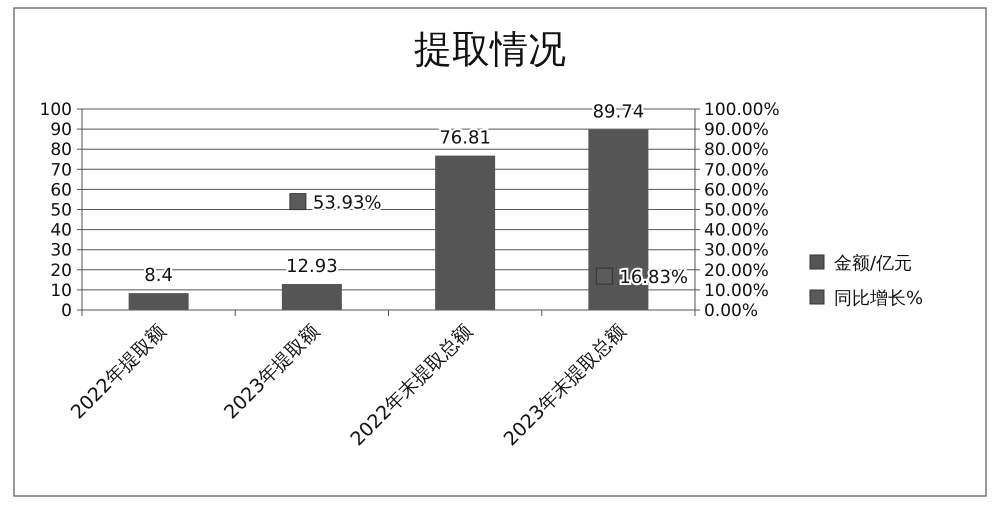 This screenshot has height=514, width=1000. Describe the element at coordinates (61, 250) in the screenshot. I see `y-tick-label: 30` at that location.